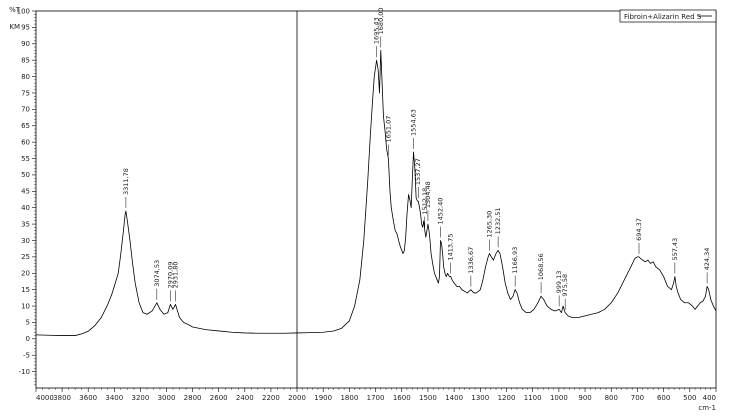 This screenshot has width=730, height=420. Describe the element at coordinates (559, 282) in the screenshot. I see `peak-label: 999,13` at that location.